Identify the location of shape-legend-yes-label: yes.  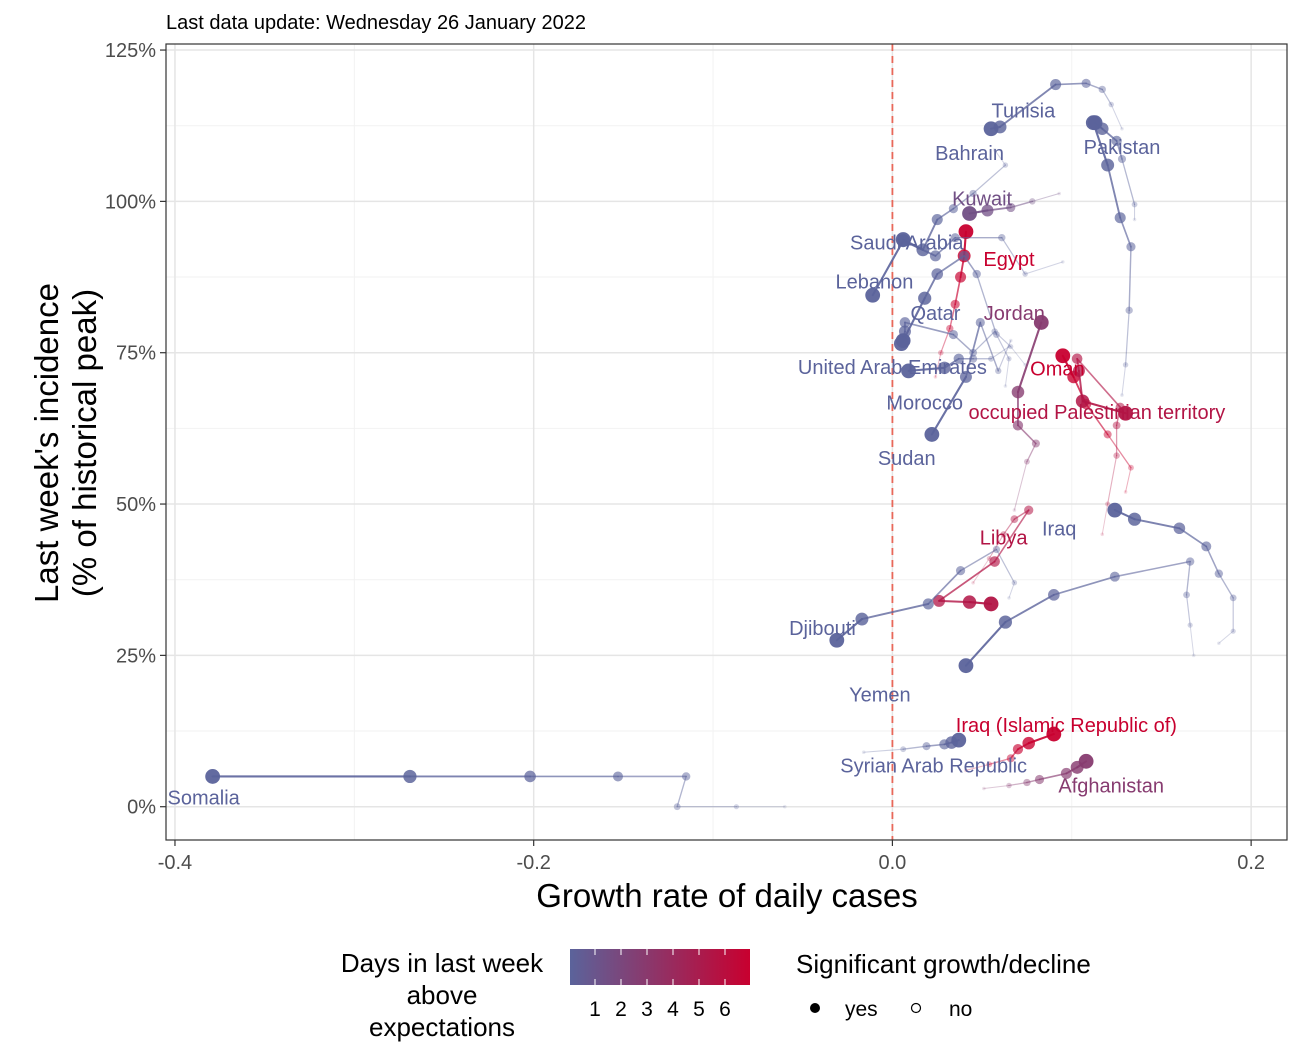
(861, 1009).